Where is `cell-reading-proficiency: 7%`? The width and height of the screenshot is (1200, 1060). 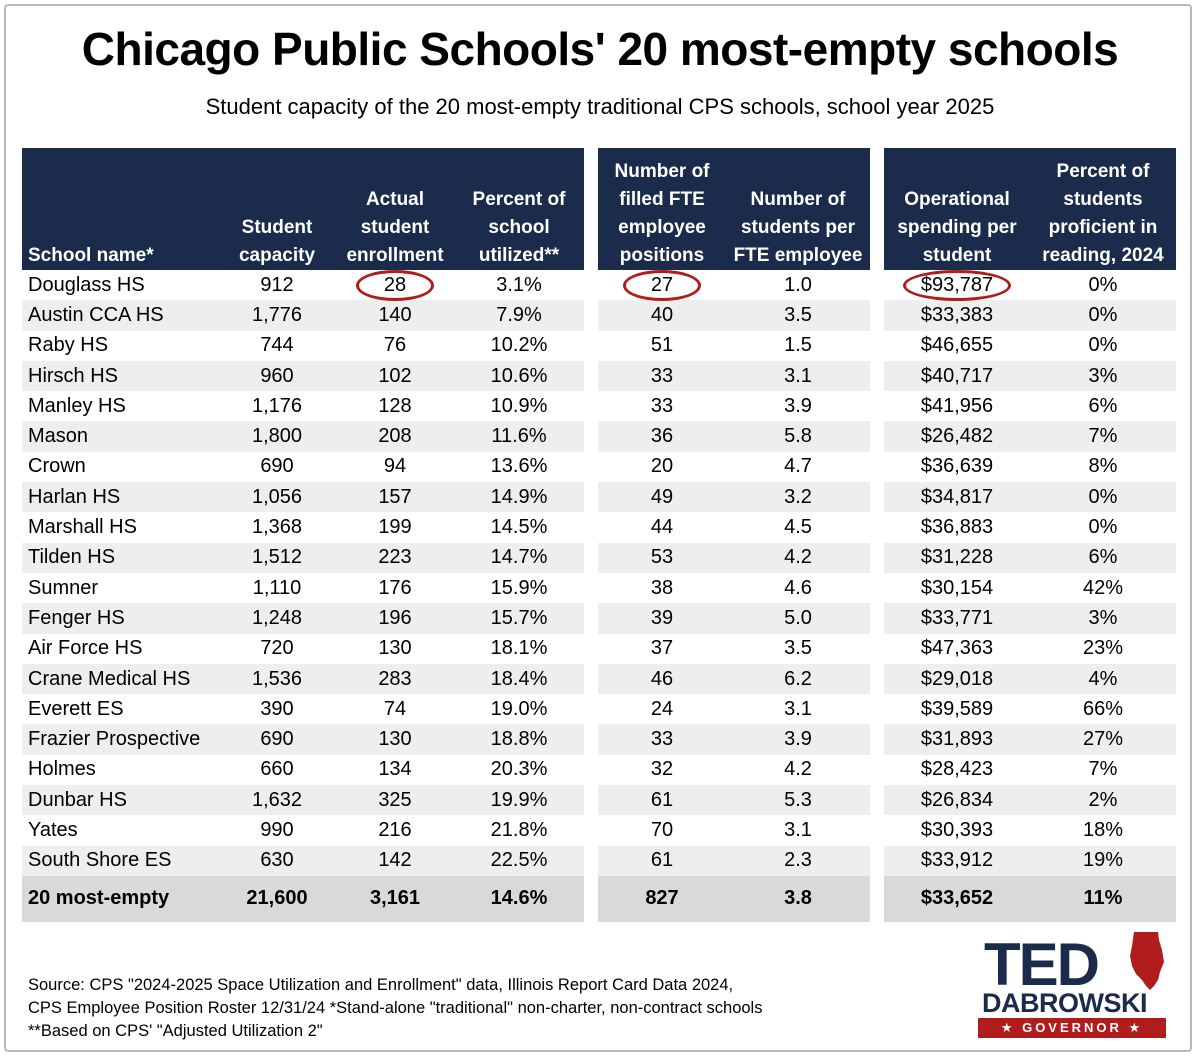
cell-reading-proficiency: 7% is located at coordinates (1103, 769).